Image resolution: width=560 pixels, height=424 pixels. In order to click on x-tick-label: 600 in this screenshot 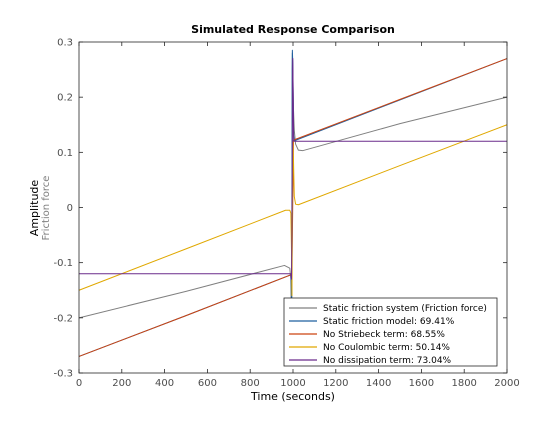, I will do `click(207, 383)`.